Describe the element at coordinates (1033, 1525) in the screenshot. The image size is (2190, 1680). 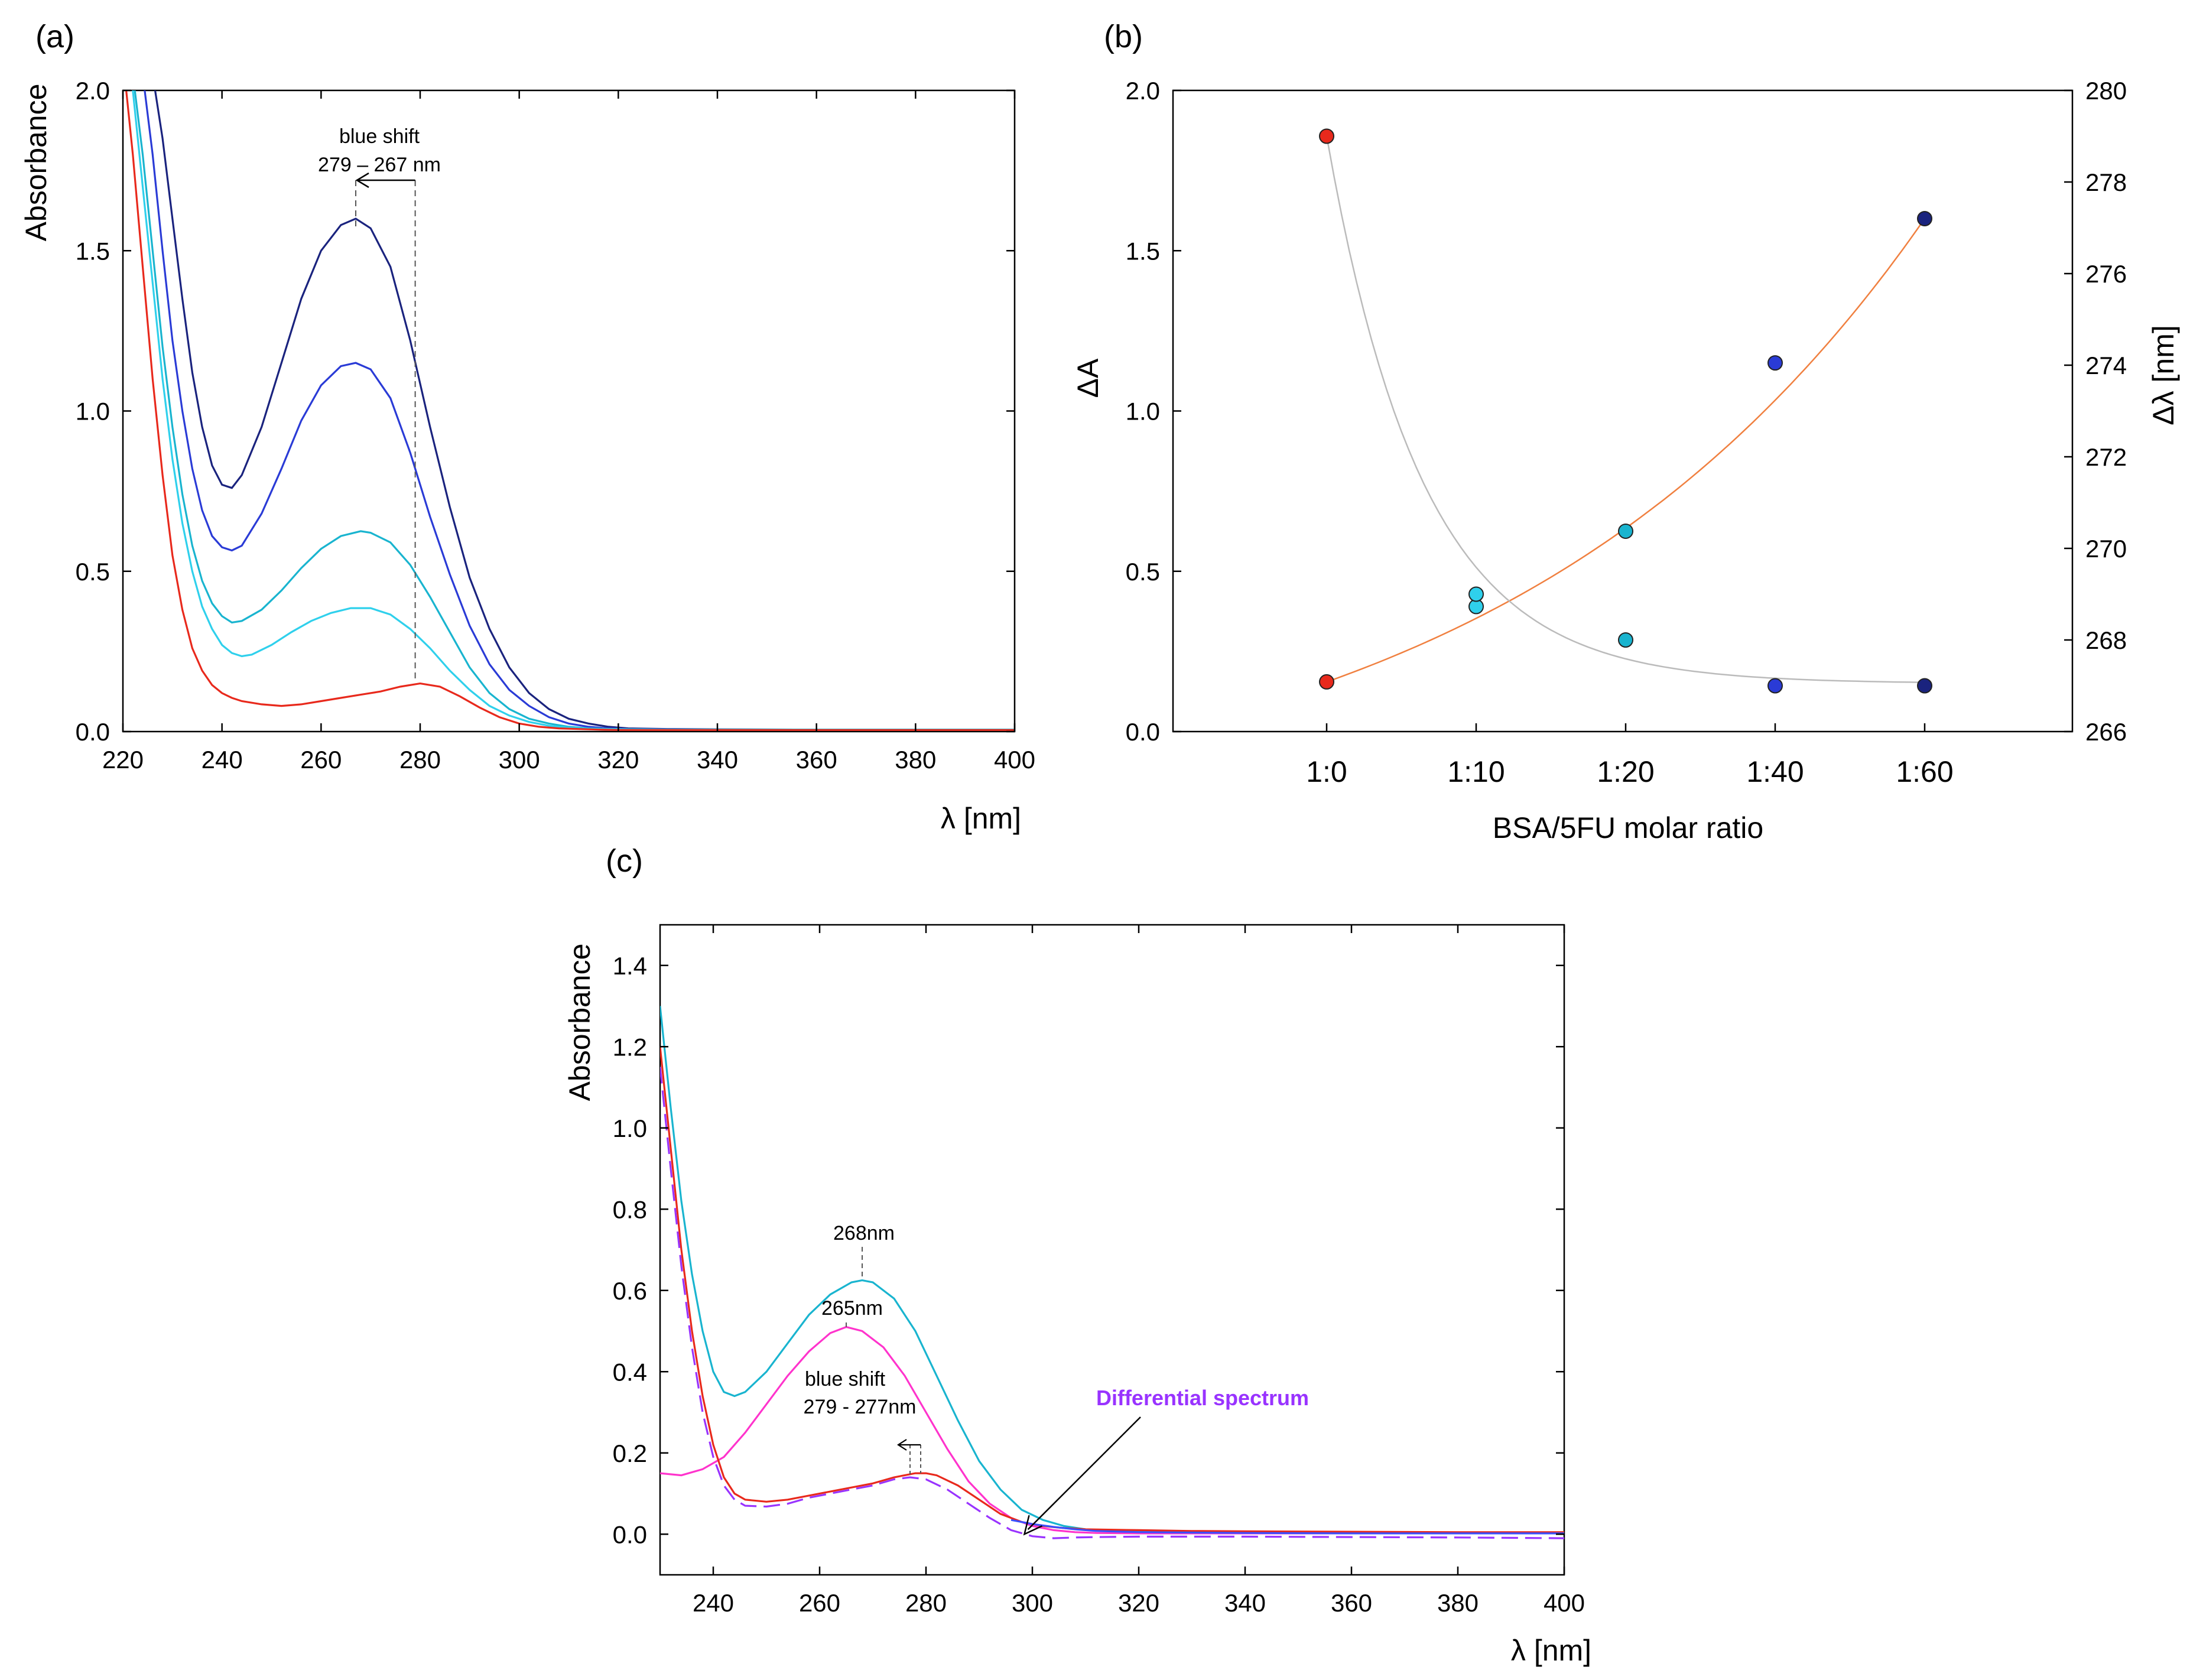
I see `panel-c-differential-arrow-head` at that location.